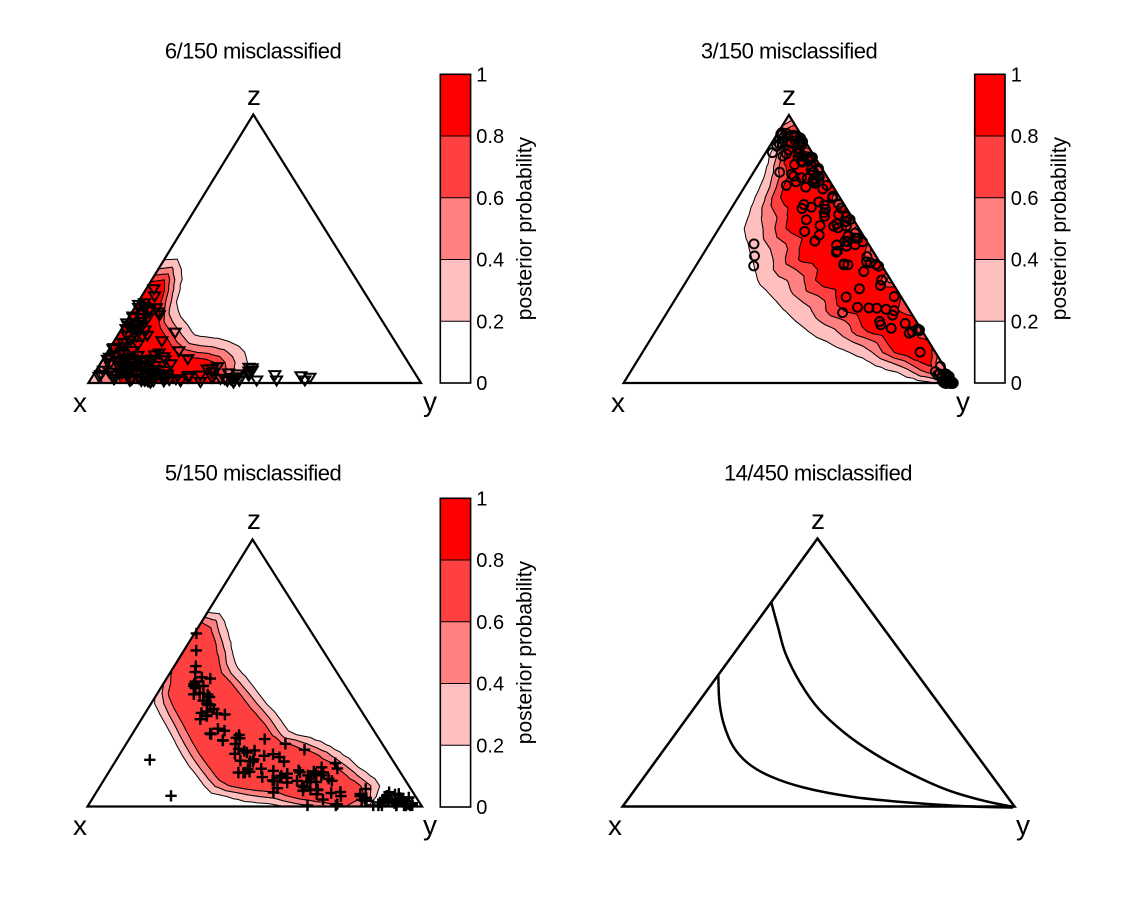 This screenshot has width=1125, height=905. I want to click on svg-text: 14/450 misclassified, so click(818, 472).